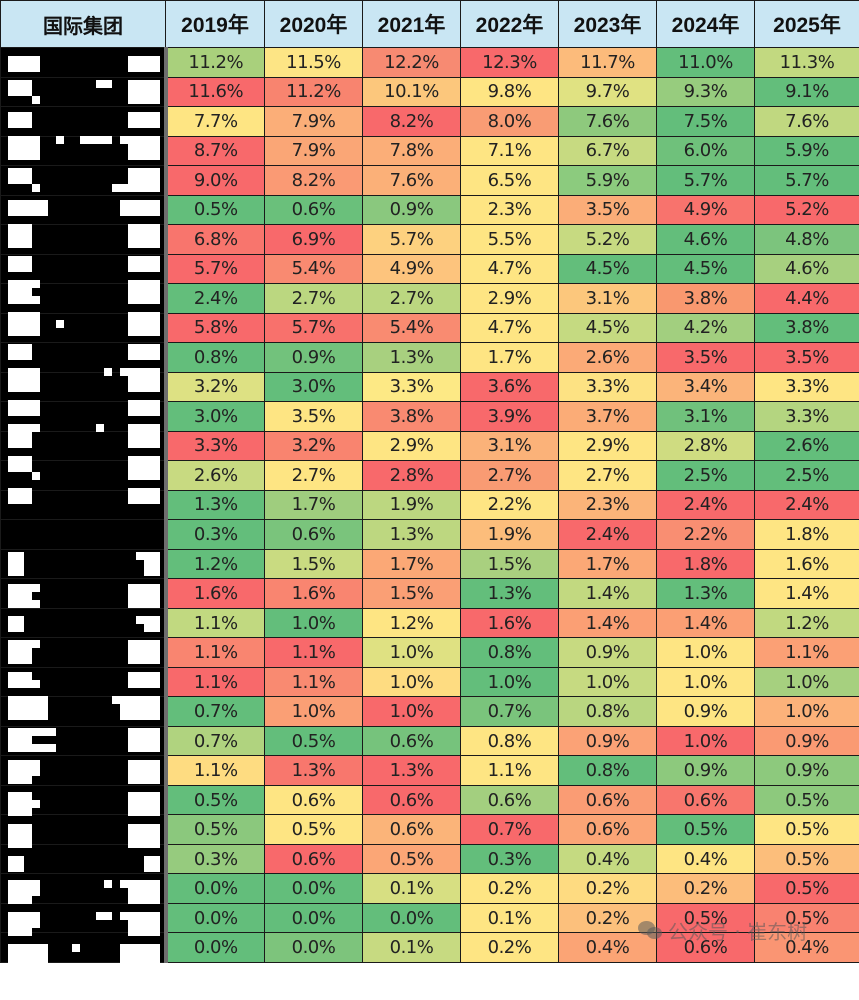  I want to click on share-value-cell: 0.0%, so click(314, 918).